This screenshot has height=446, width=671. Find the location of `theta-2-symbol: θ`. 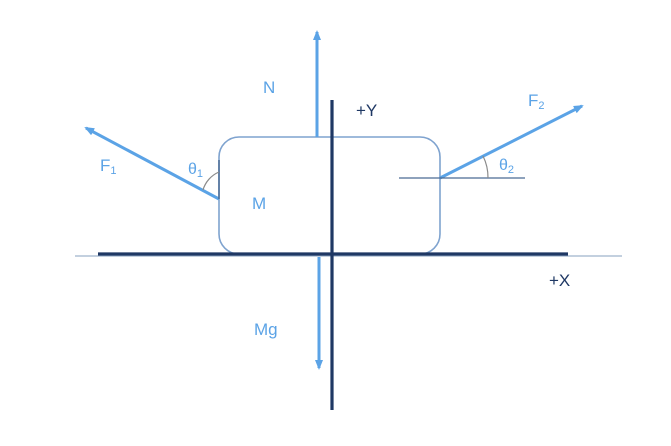

theta-2-symbol: θ is located at coordinates (503, 165).